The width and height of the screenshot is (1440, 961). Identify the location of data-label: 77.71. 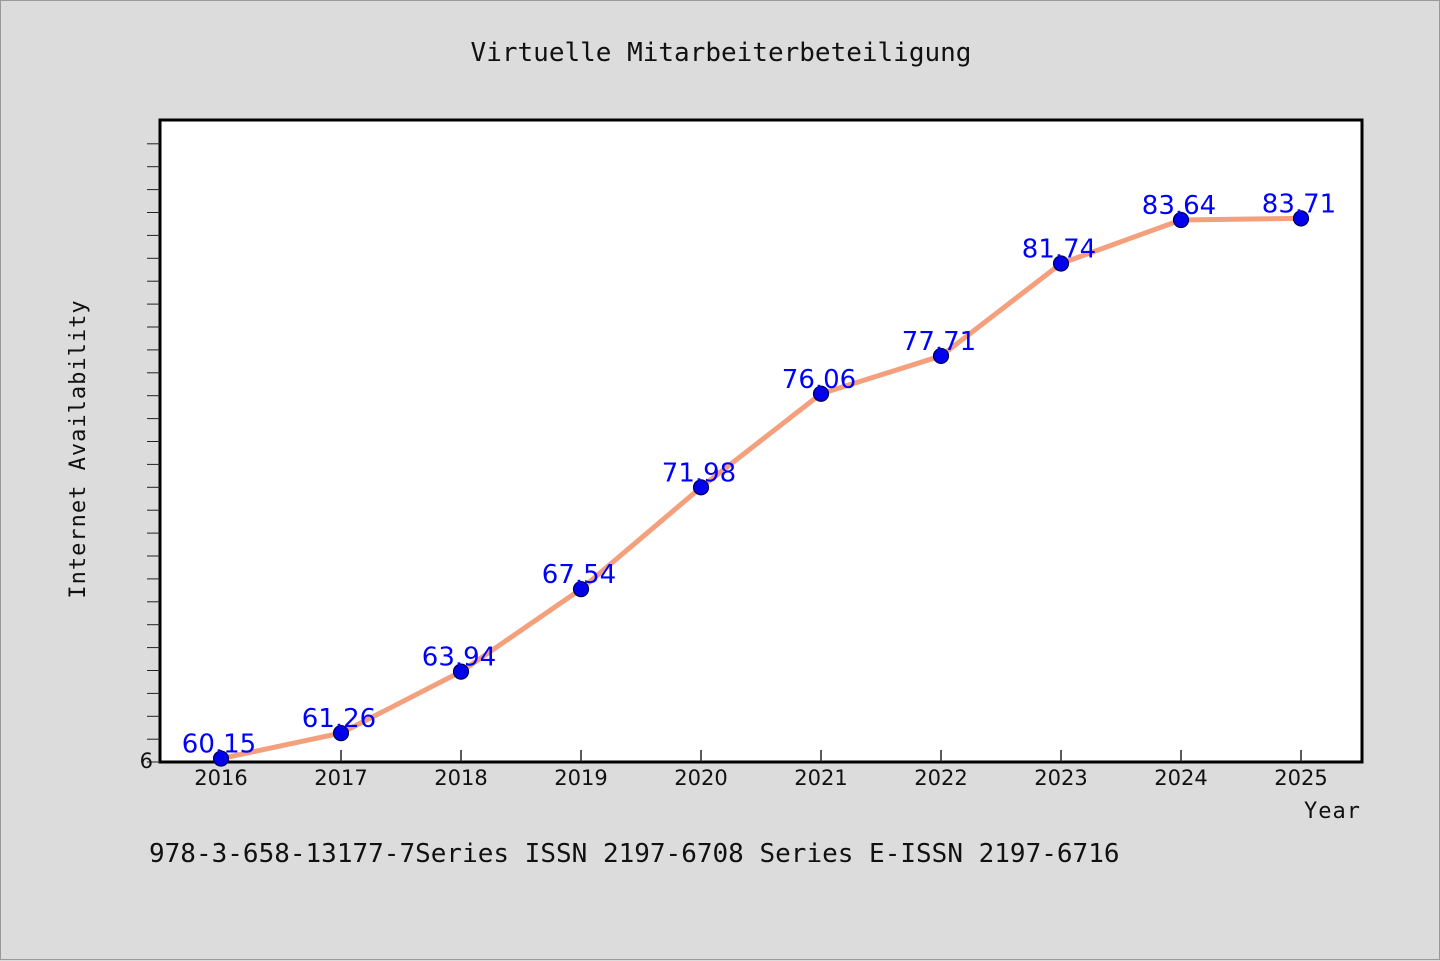
(939, 342).